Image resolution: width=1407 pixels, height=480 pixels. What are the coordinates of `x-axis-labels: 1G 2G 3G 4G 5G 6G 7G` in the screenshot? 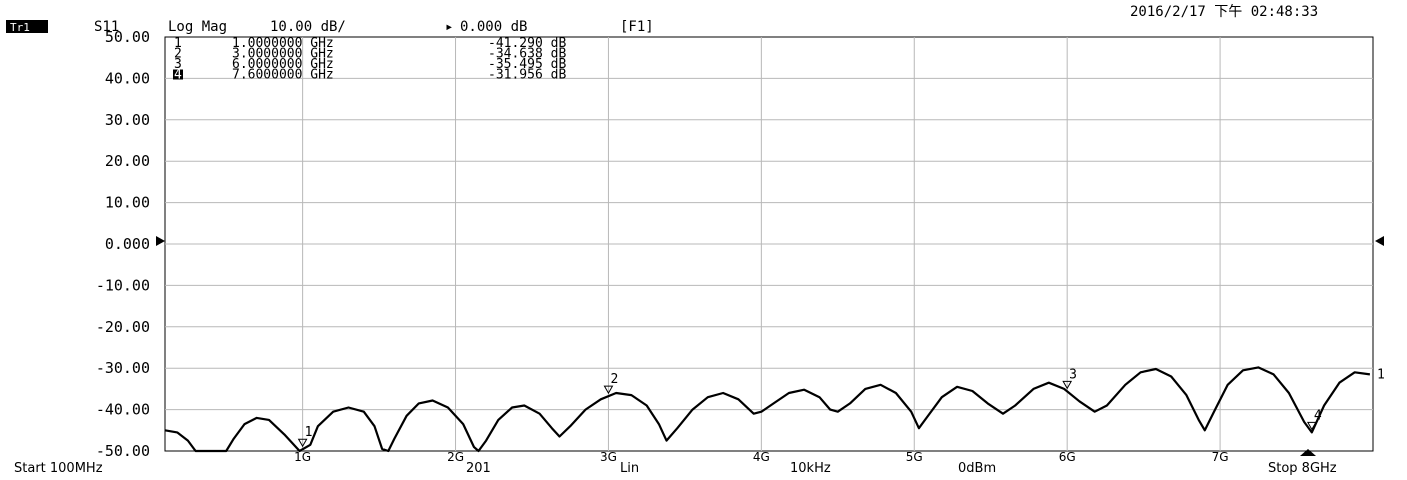 It's located at (761, 457).